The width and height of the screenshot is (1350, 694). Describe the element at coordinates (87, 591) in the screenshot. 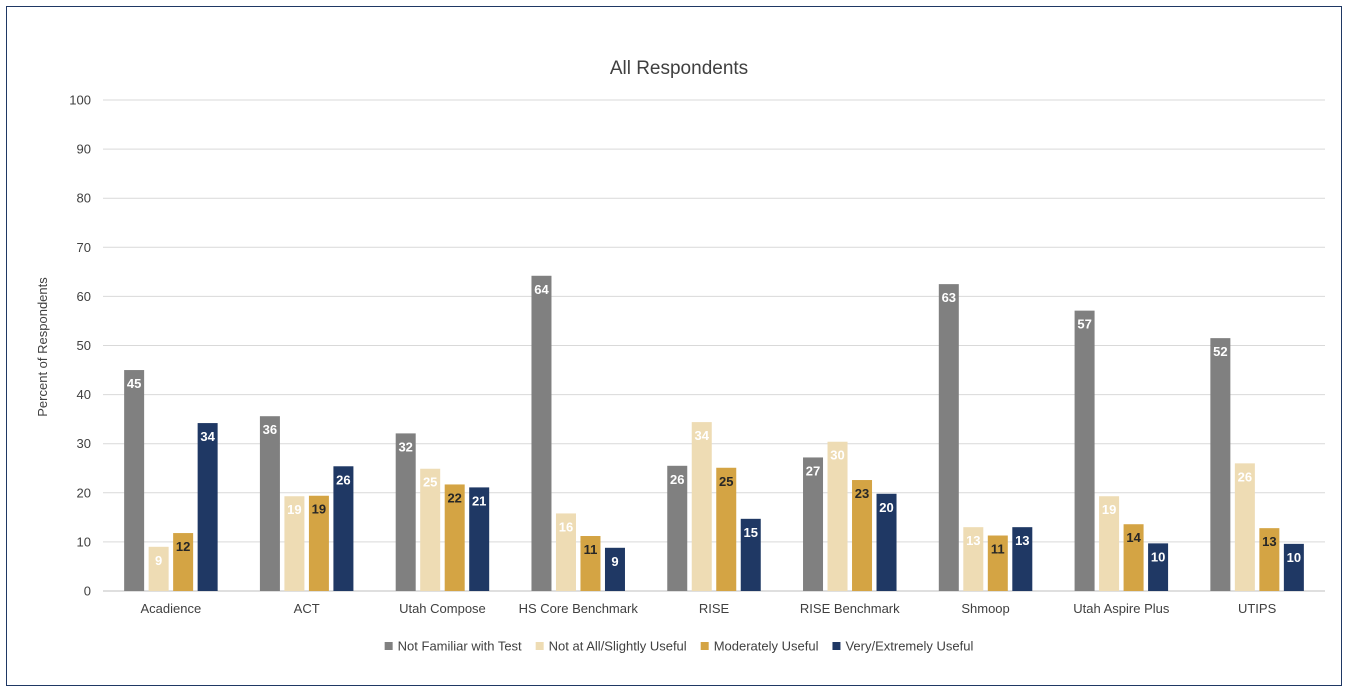

I see `y-tick-label: 0` at that location.